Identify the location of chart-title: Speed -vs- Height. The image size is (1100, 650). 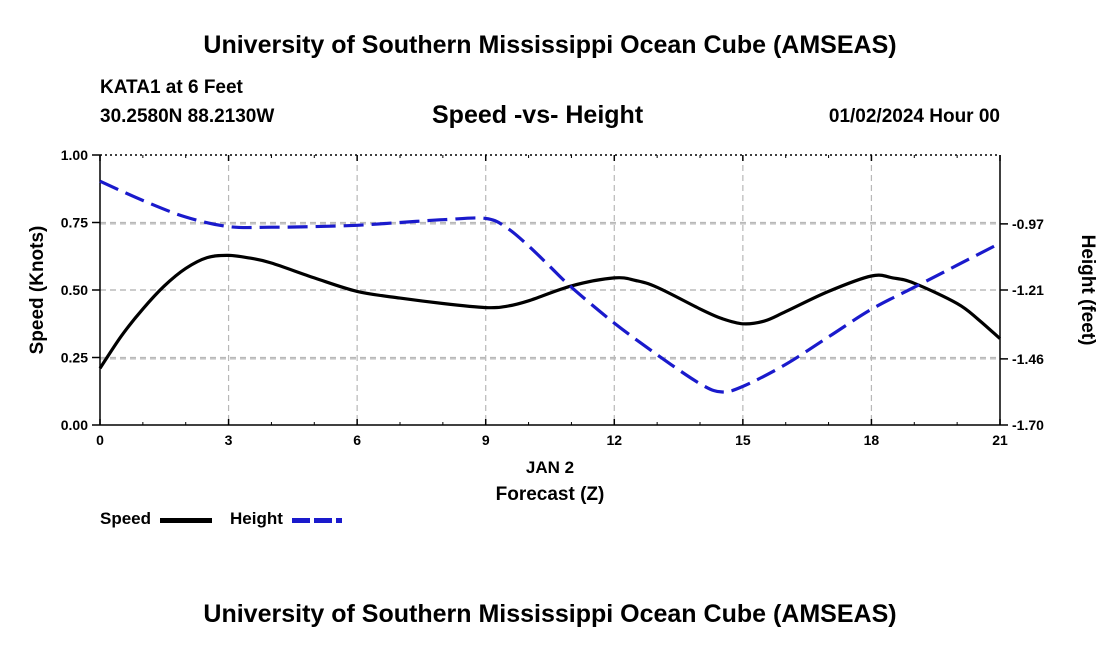
(538, 115).